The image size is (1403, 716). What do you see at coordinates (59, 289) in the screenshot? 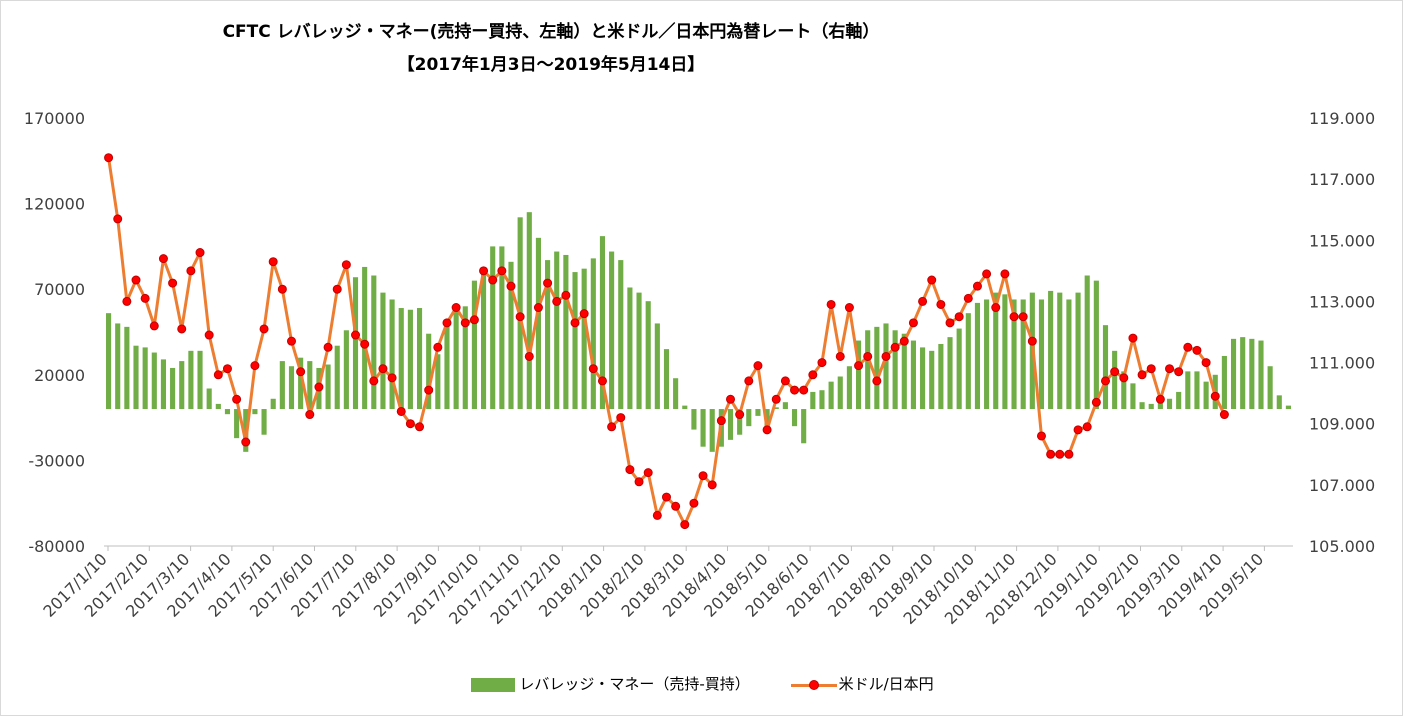
I see `left-tick-label: 70000` at bounding box center [59, 289].